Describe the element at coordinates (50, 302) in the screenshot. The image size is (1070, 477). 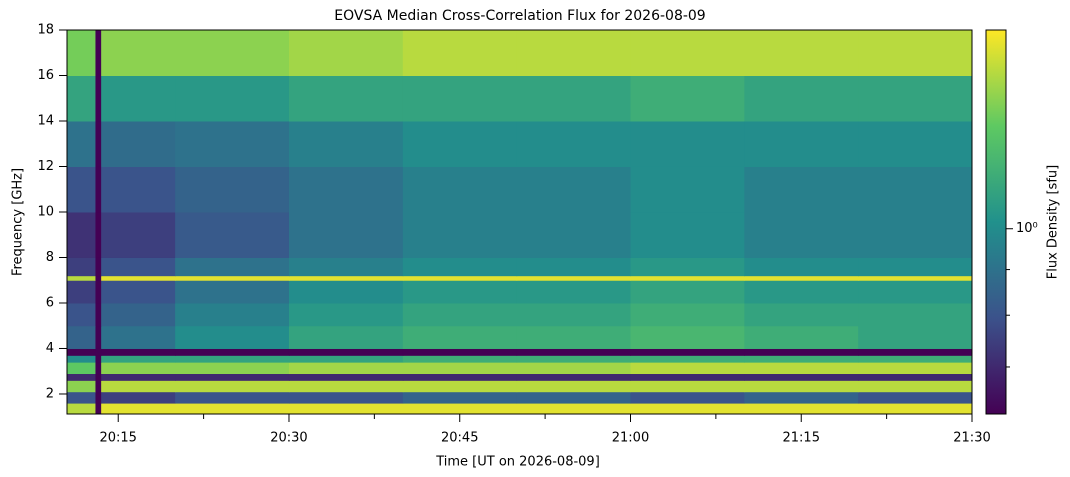
I see `y-tick-label: 6` at that location.